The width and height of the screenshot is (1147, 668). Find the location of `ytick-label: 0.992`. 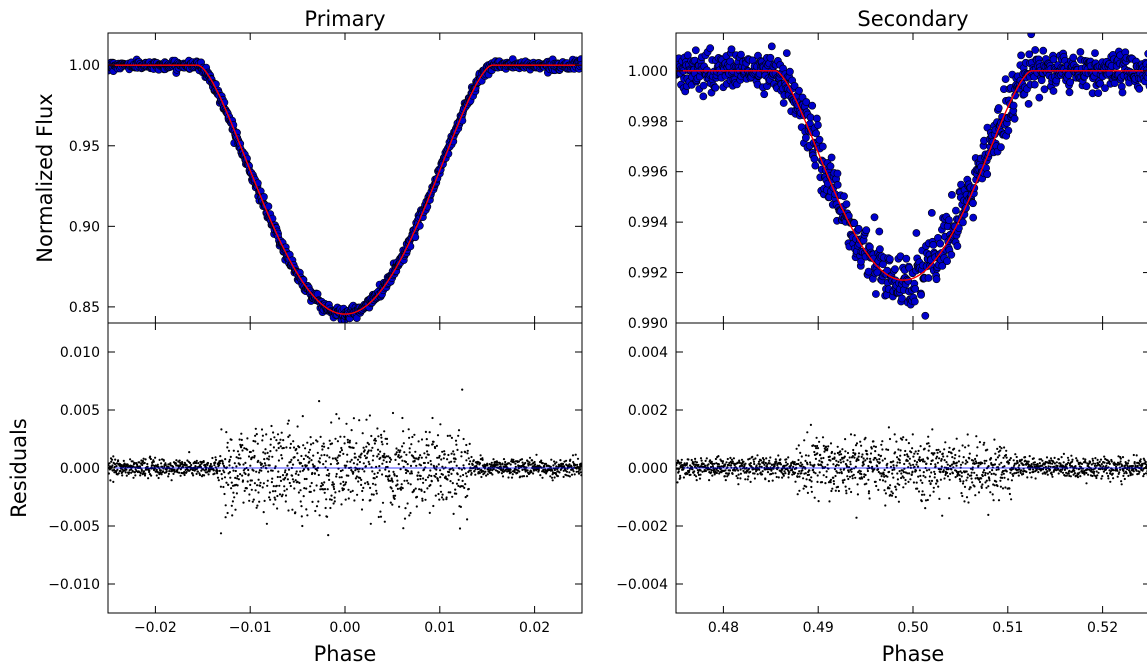

ytick-label: 0.992 is located at coordinates (648, 274).